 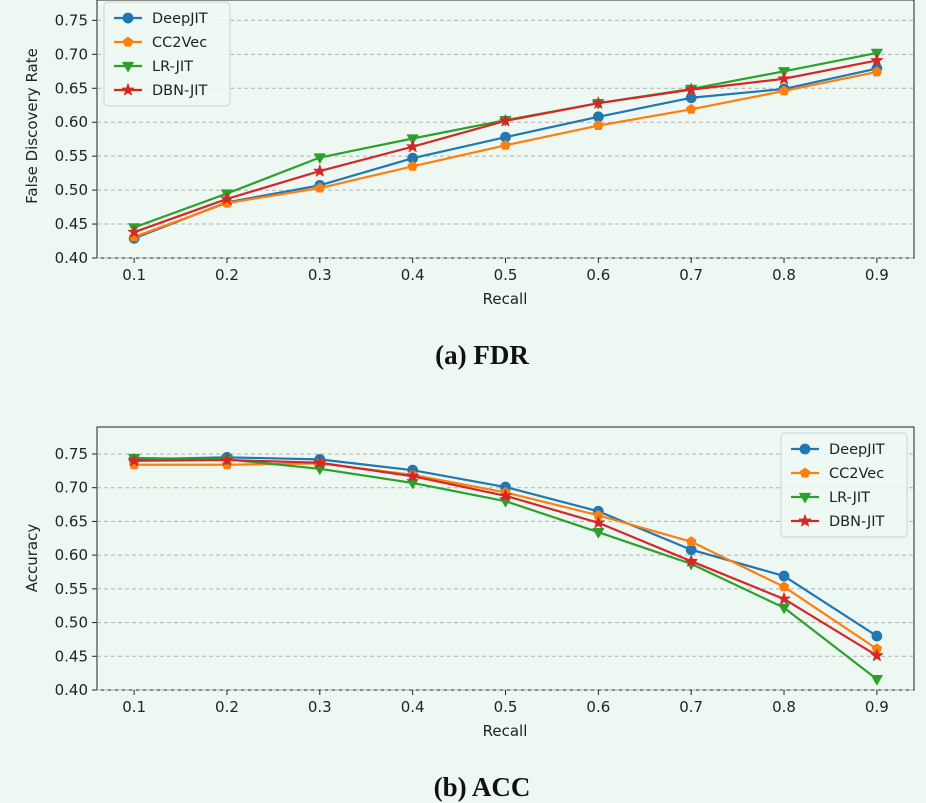 I want to click on y-tick-label: 0.40, so click(x=71, y=690).